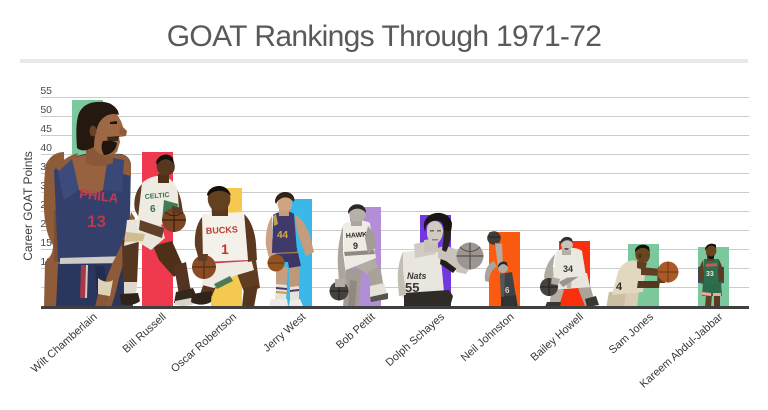  What do you see at coordinates (568, 269) in the screenshot?
I see `svg-text: 34` at bounding box center [568, 269].